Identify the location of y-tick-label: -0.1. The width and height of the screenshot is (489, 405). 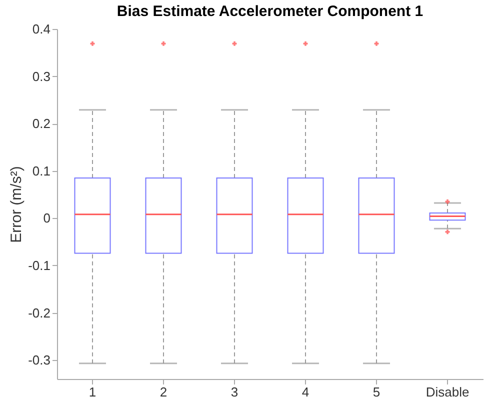
(39, 265).